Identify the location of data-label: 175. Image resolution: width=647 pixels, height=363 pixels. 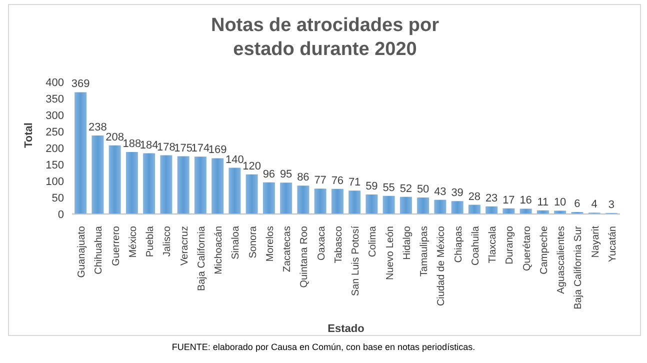
(183, 148).